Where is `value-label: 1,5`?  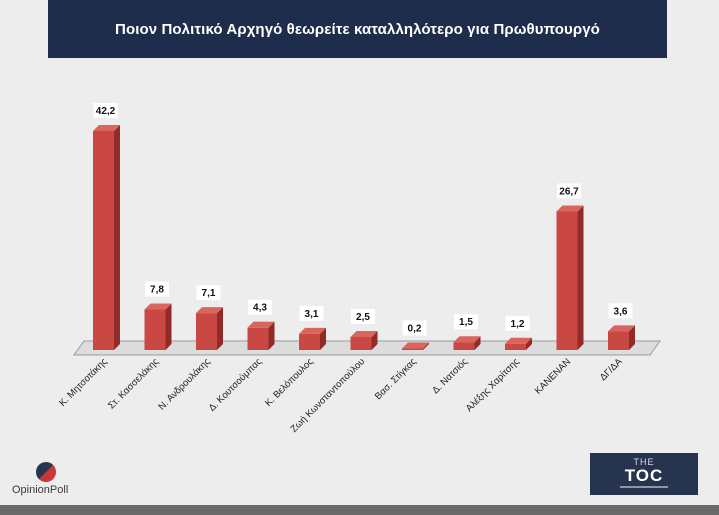 value-label: 1,5 is located at coordinates (466, 322).